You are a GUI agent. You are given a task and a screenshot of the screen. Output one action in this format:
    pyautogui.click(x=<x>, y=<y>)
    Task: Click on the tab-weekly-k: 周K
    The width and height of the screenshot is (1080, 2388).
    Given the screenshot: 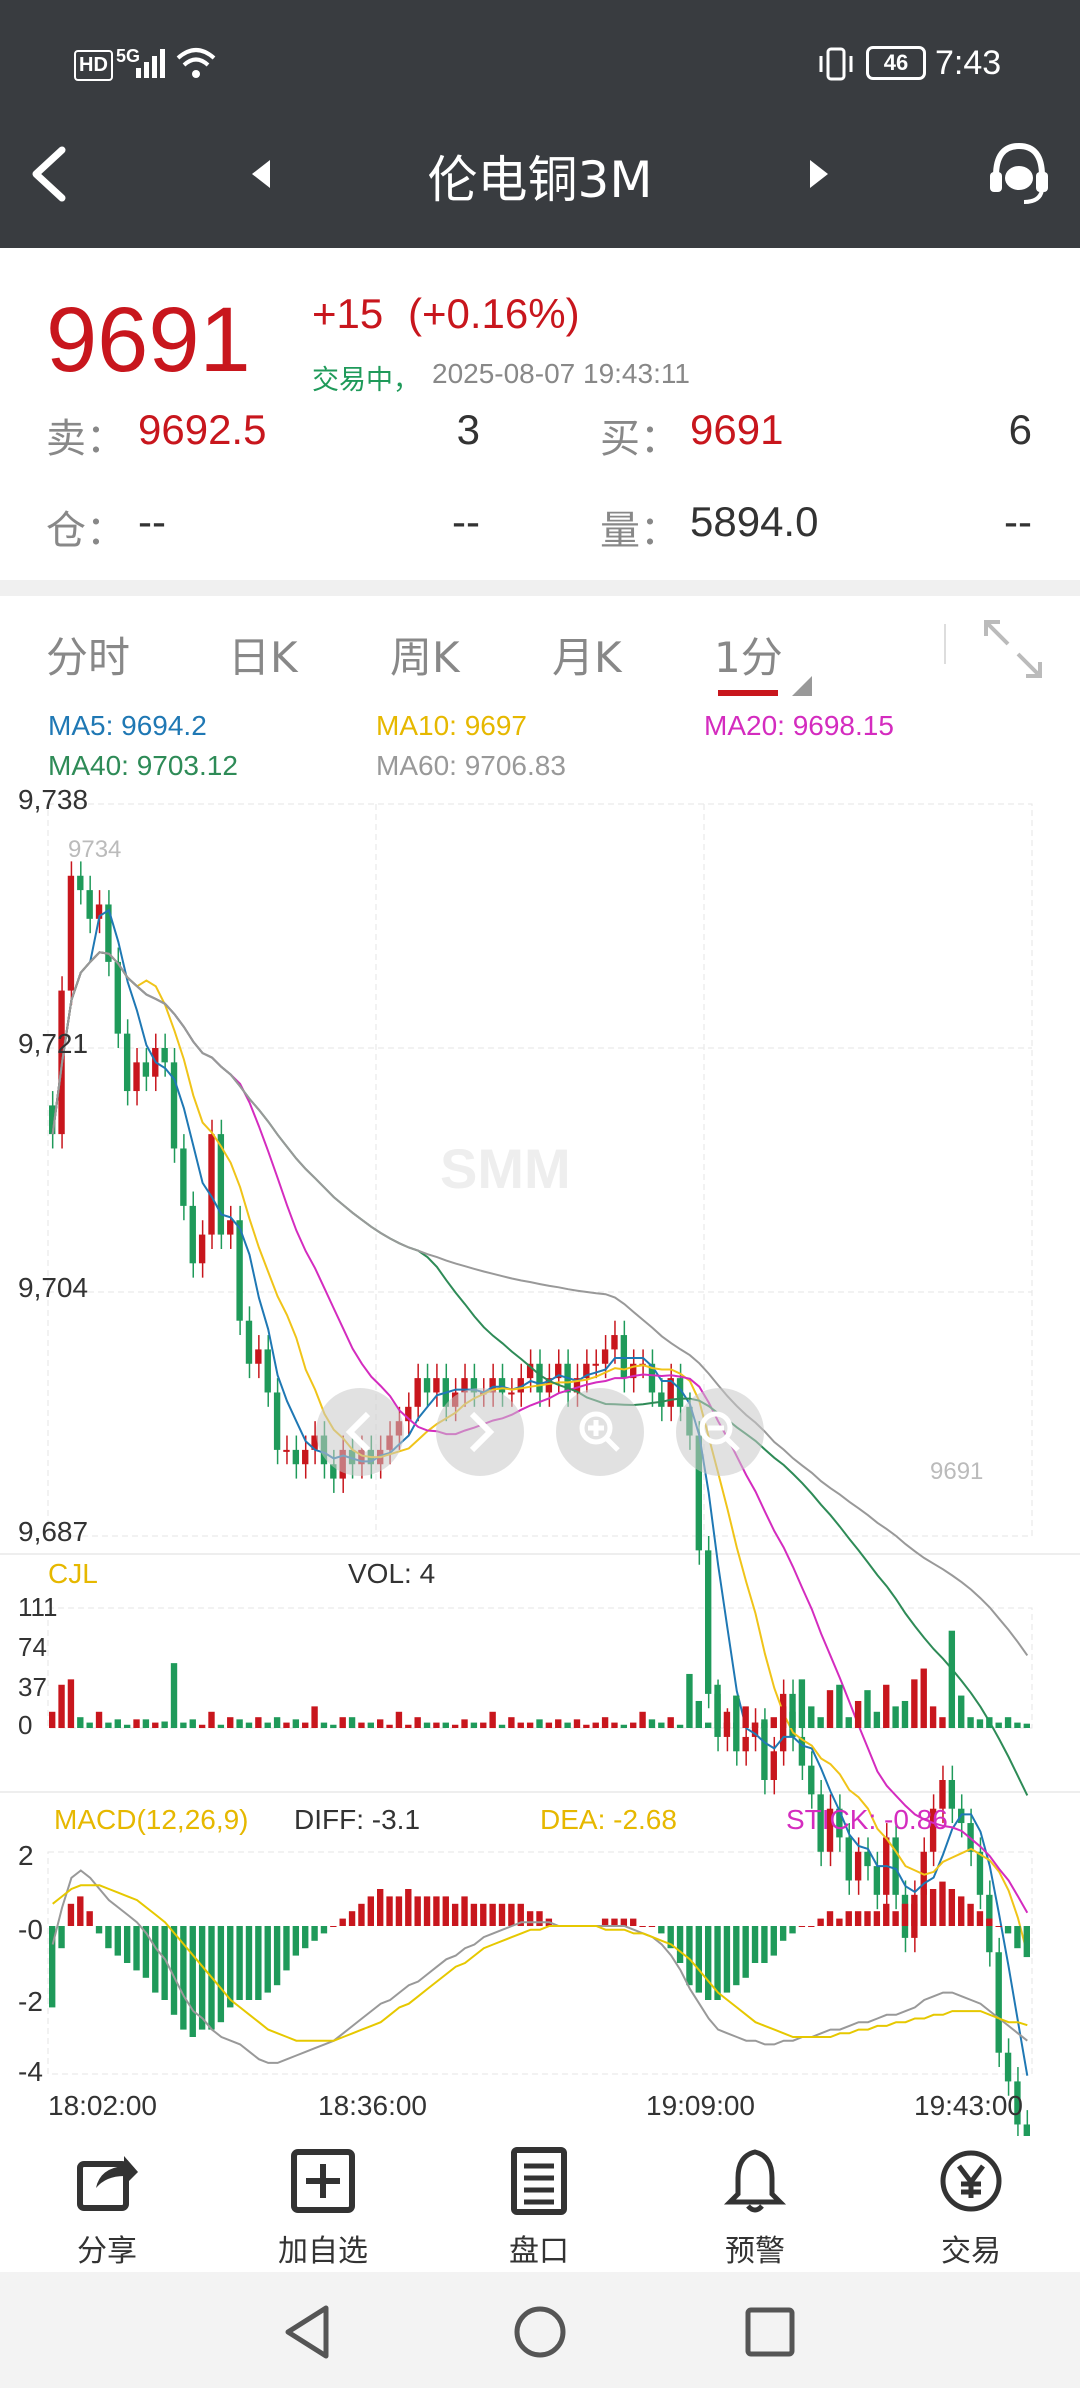 What is the action you would take?
    pyautogui.click(x=425, y=657)
    